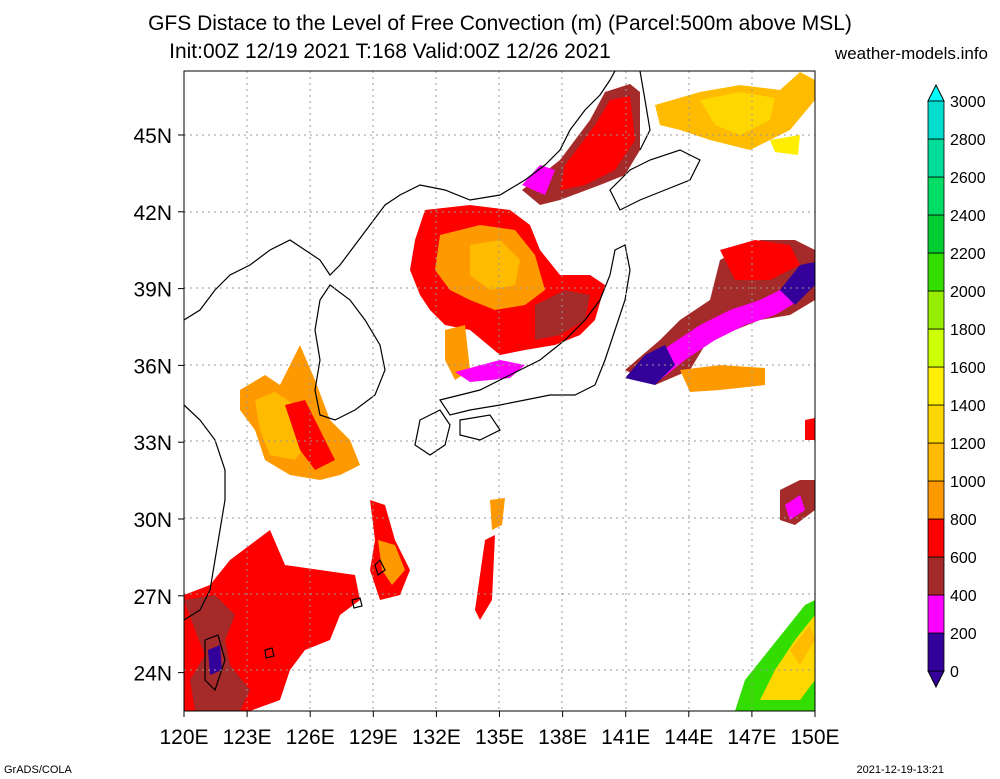 The image size is (1000, 779). What do you see at coordinates (645, 111) in the screenshot?
I see `coast-sakhalin` at bounding box center [645, 111].